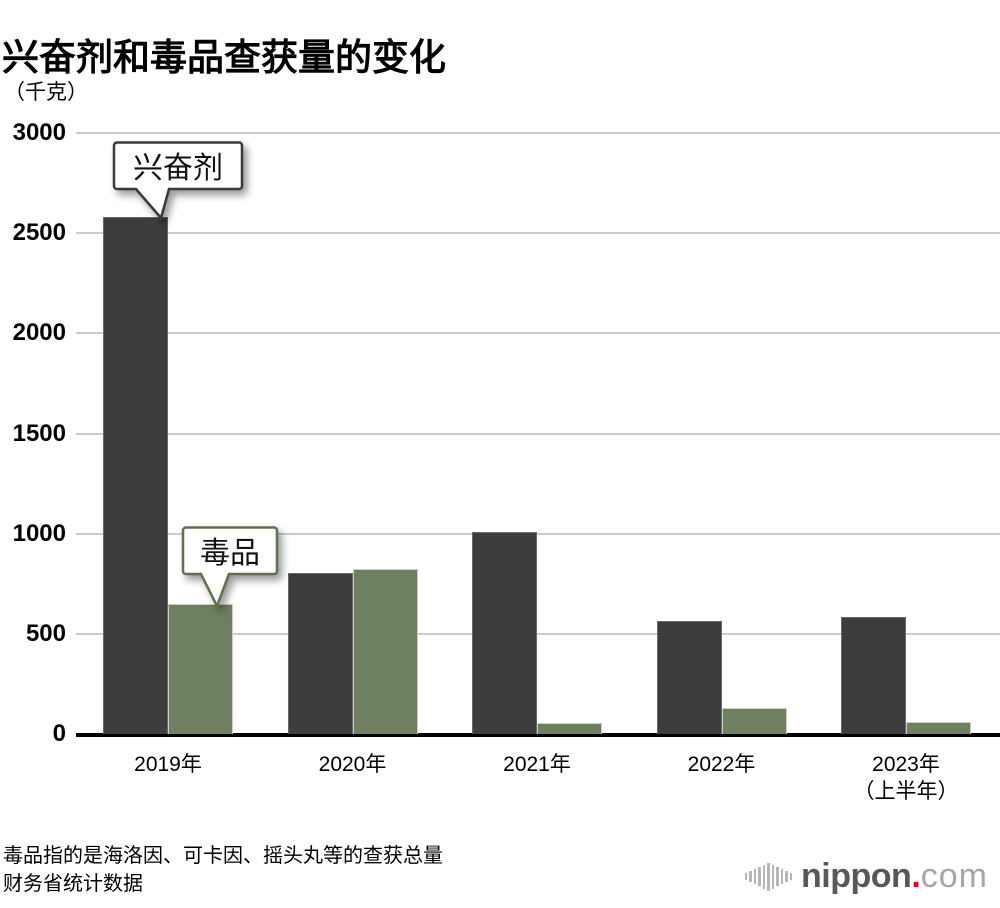 Image resolution: width=1000 pixels, height=908 pixels. Describe the element at coordinates (689, 677) in the screenshot. I see `bar-兴奋剂-2022年` at that location.